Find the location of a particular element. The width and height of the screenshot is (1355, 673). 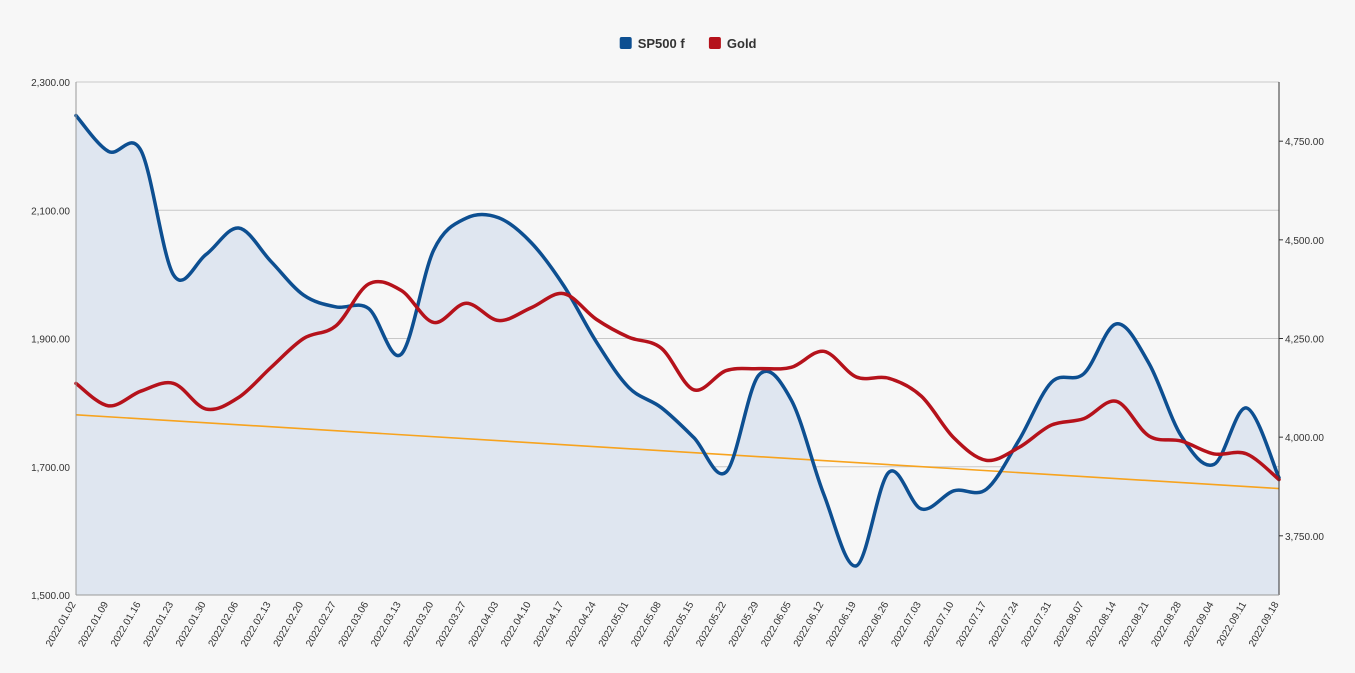

right-tick-label-2: 4,250.00 is located at coordinates (1304, 340).